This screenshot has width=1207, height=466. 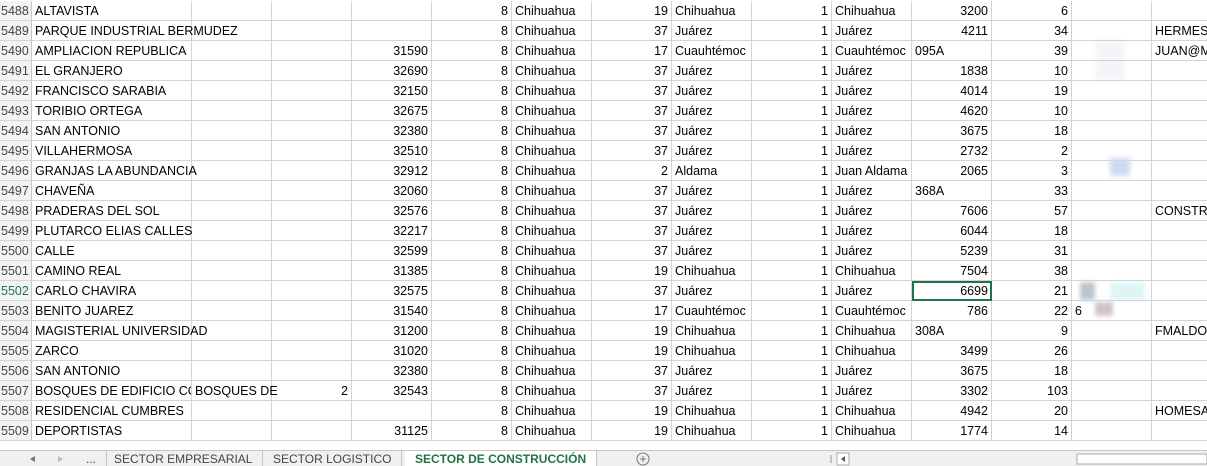 I want to click on row-header: 5495, so click(x=16, y=151).